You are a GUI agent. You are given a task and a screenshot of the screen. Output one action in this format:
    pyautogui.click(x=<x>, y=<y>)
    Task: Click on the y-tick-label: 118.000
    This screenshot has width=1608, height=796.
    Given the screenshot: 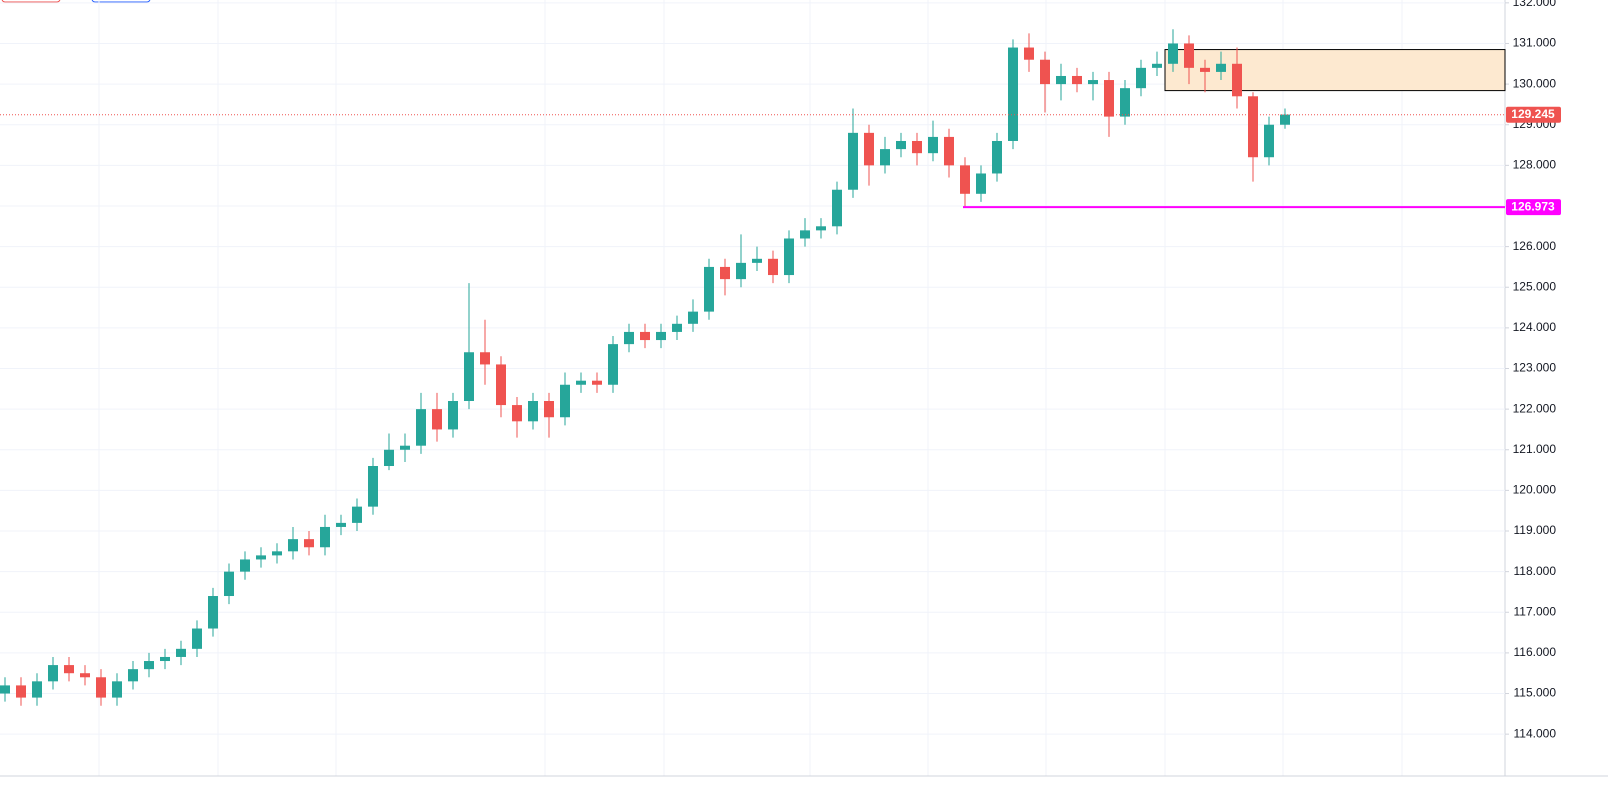 What is the action you would take?
    pyautogui.click(x=1535, y=571)
    